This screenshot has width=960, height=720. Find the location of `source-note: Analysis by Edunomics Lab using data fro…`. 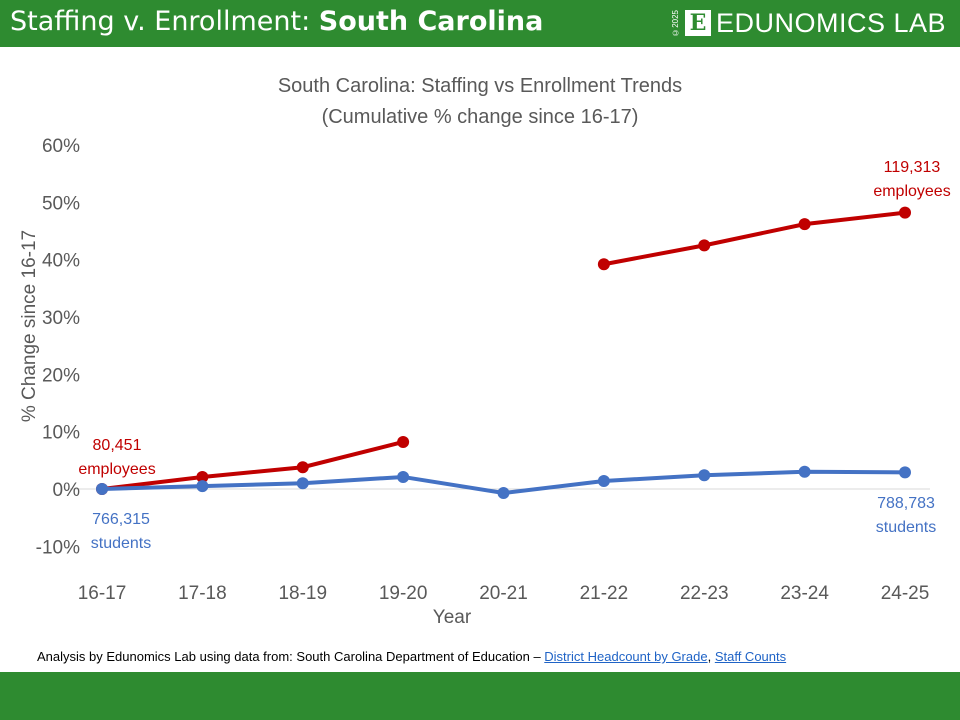

source-note: Analysis by Edunomics Lab using data fro… is located at coordinates (411, 656).